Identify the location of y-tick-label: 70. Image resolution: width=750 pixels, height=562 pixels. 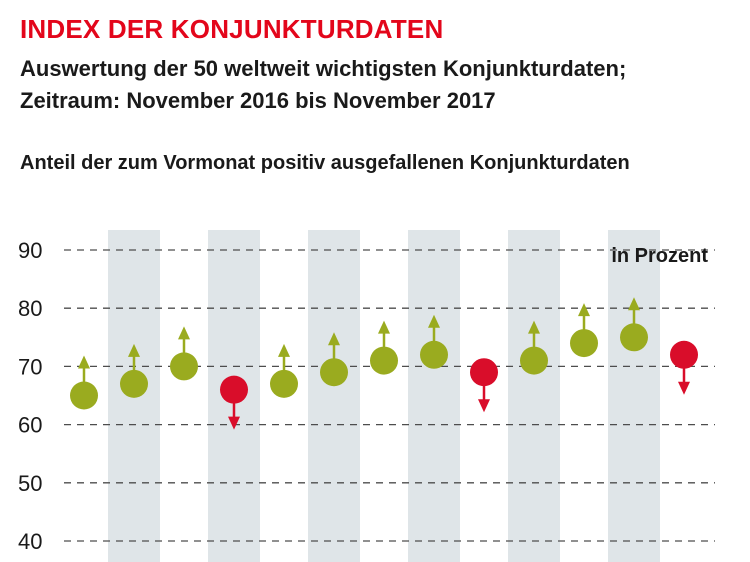
(30, 366).